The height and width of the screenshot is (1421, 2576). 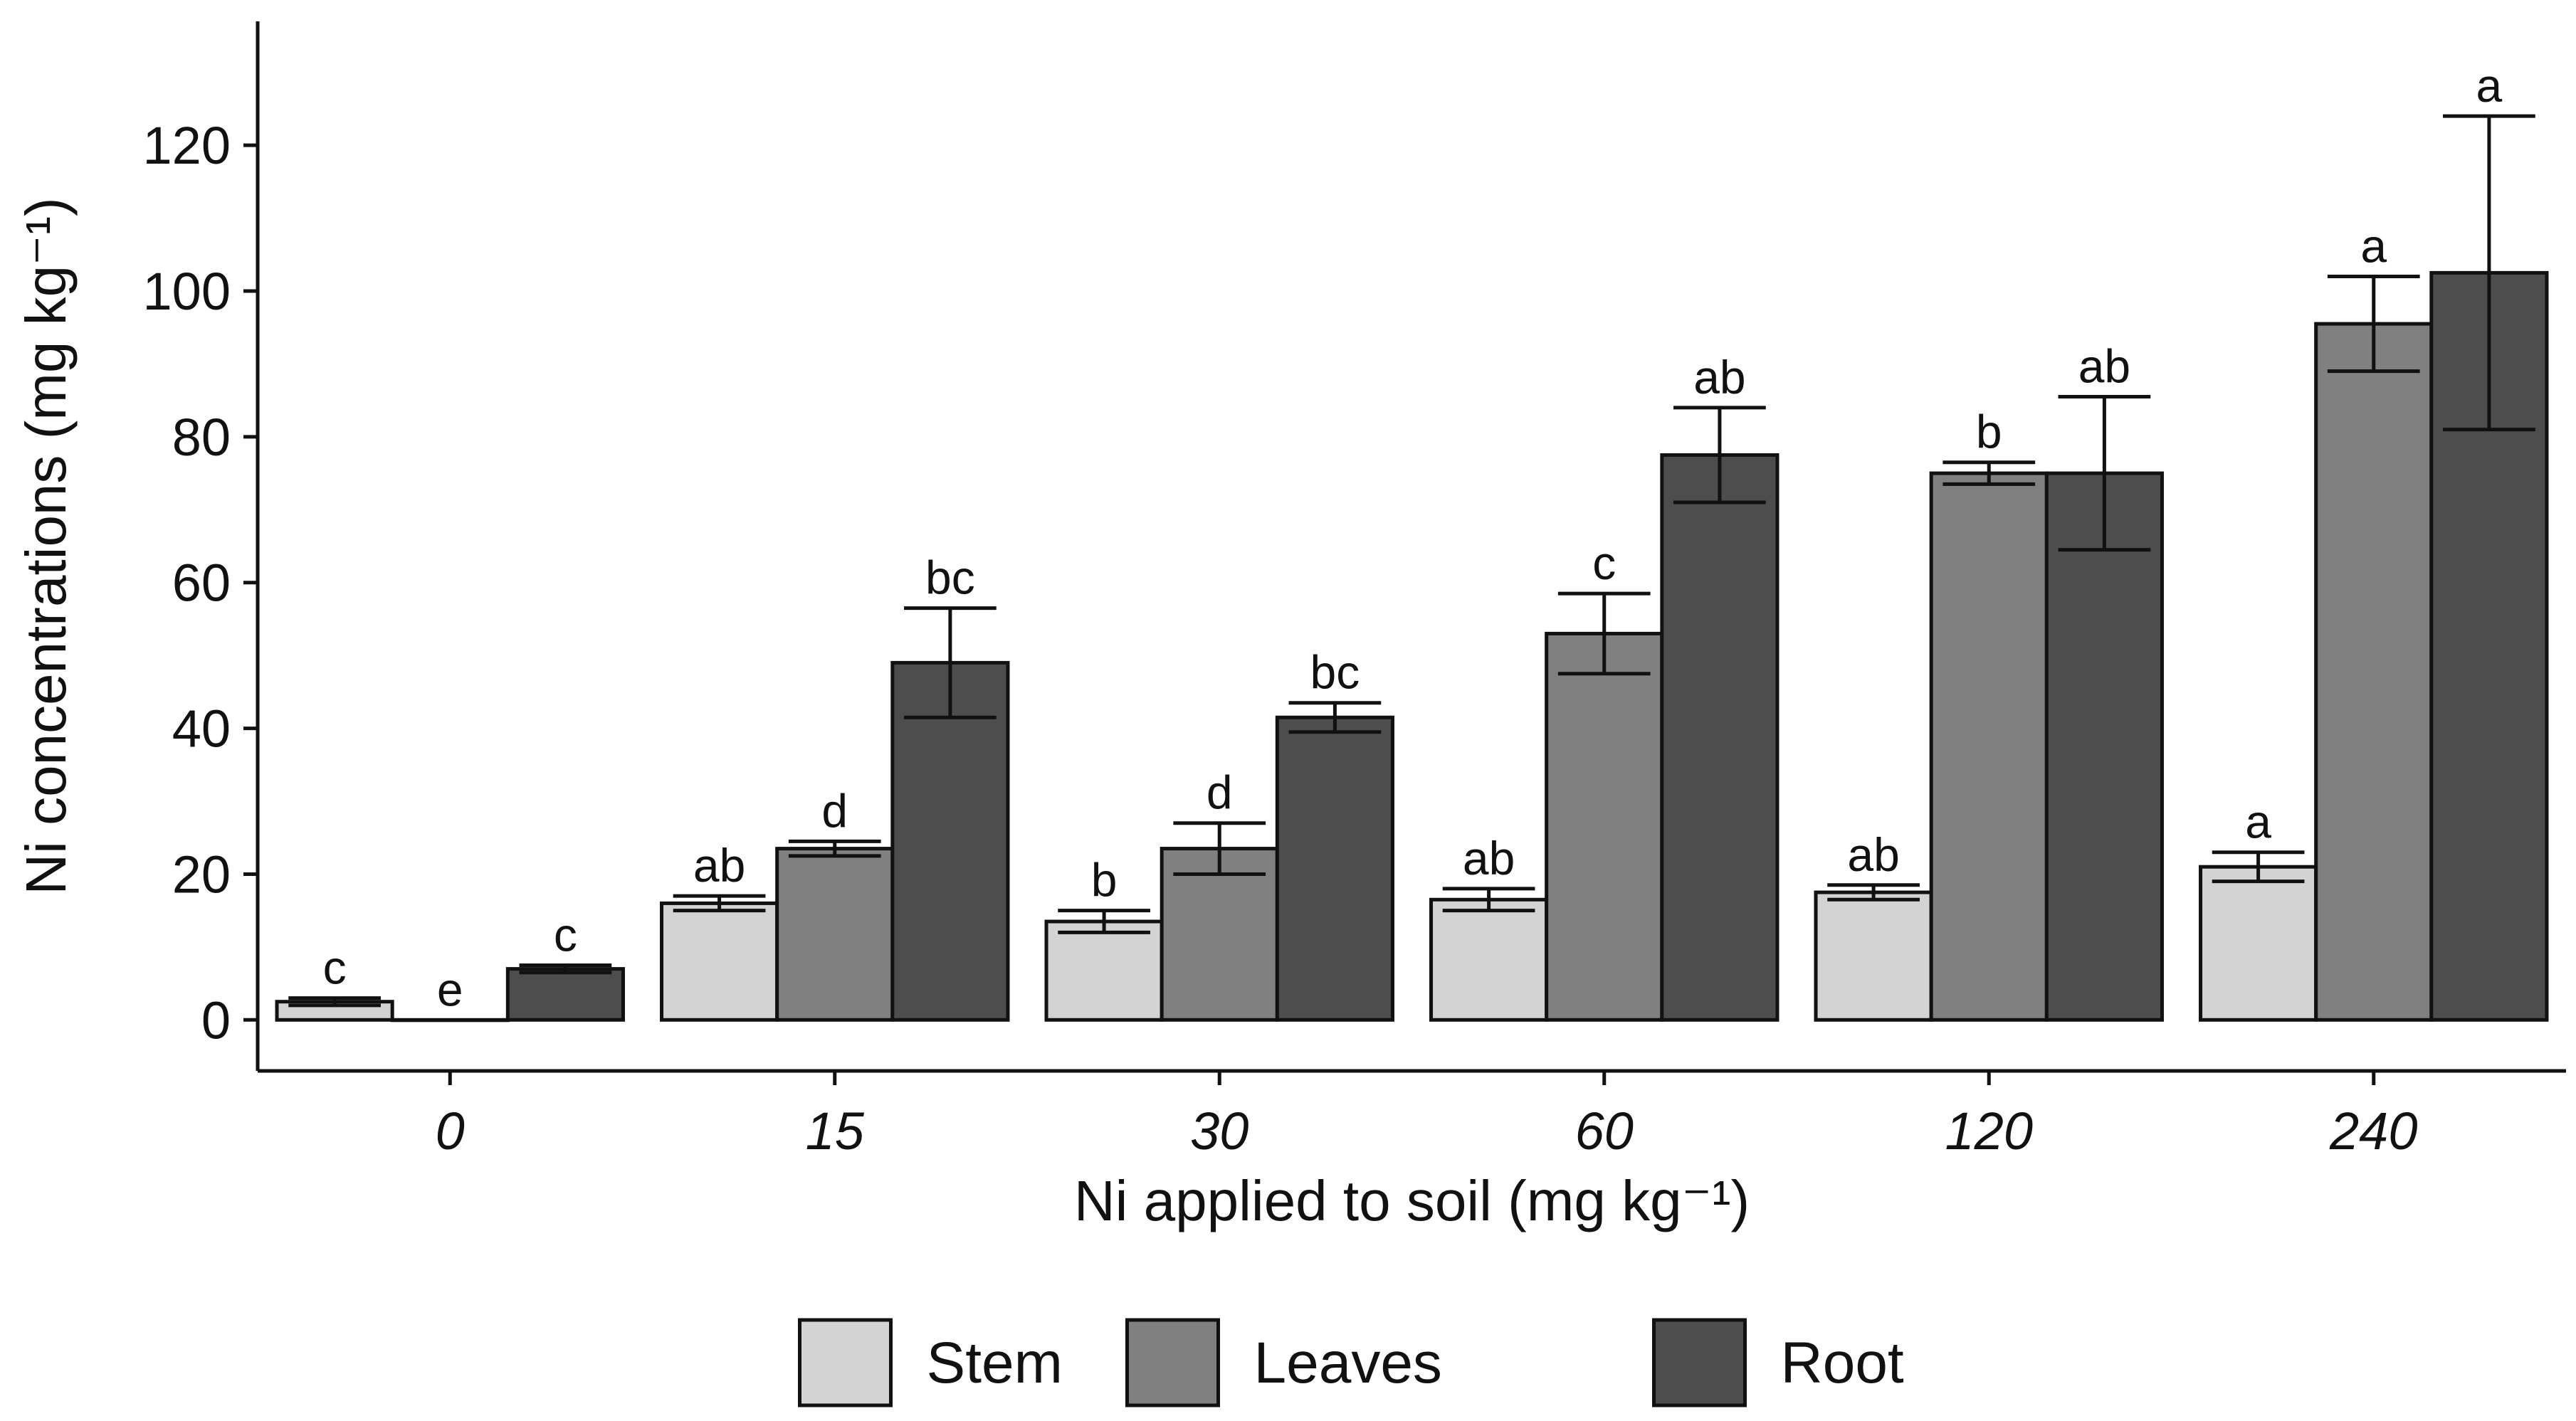 I want to click on y-tick-label-100: 100, so click(x=187, y=291).